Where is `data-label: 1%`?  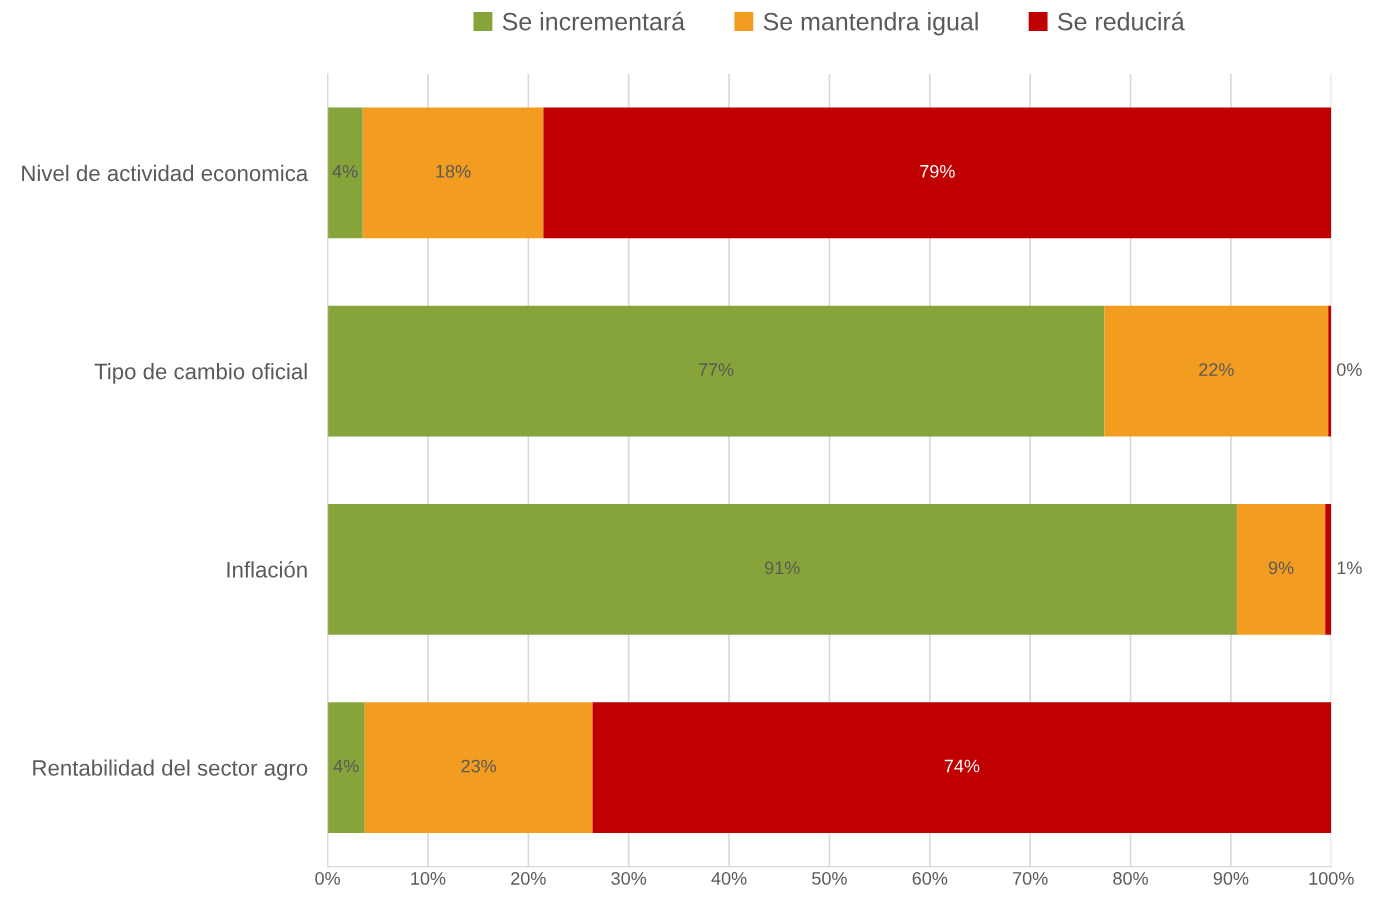 data-label: 1% is located at coordinates (1349, 568).